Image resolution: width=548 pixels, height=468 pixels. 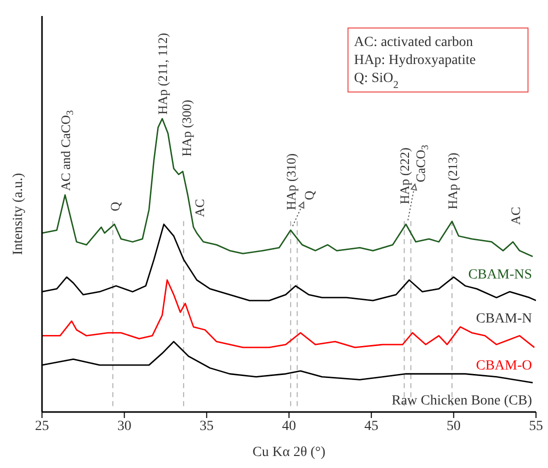 I want to click on x-axis-title: Cu Kα 2θ (°), so click(x=289, y=452).